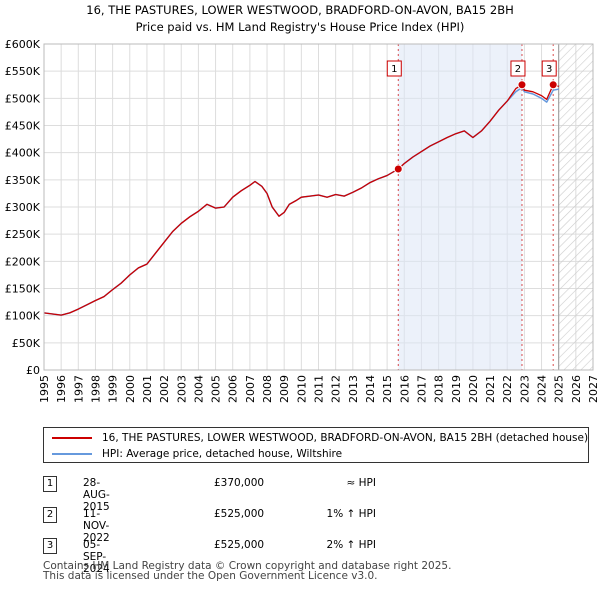 This screenshot has width=600, height=590. What do you see at coordinates (351, 545) in the screenshot?
I see `transaction-hpi-note: 2% ↑ HPI` at bounding box center [351, 545].